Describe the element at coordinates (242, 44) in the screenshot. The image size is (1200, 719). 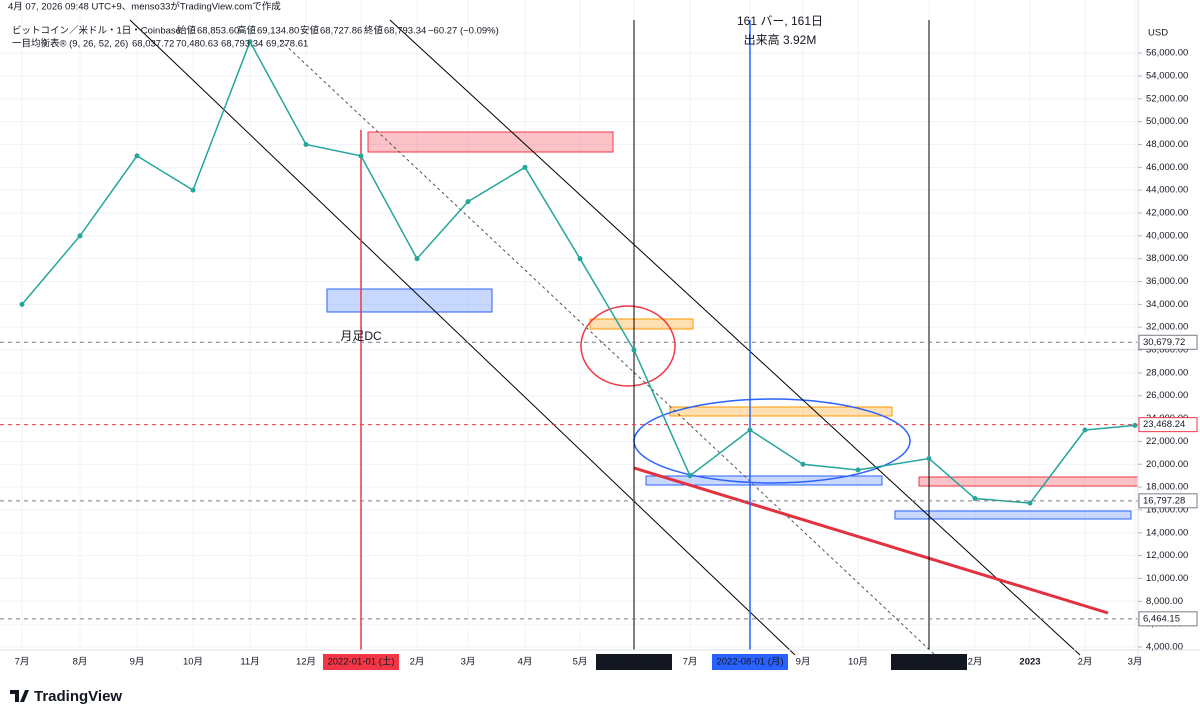
I see `indicator-value: 68,793.34` at that location.